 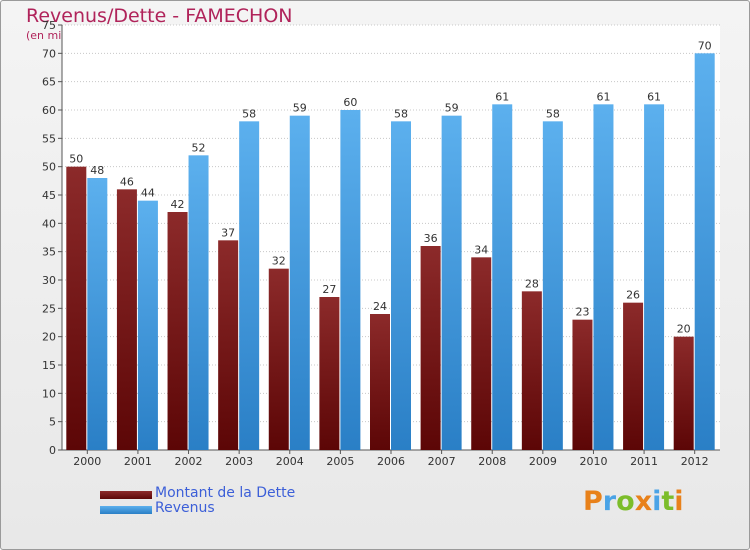 I want to click on y-tick-label: 65, so click(x=49, y=82).